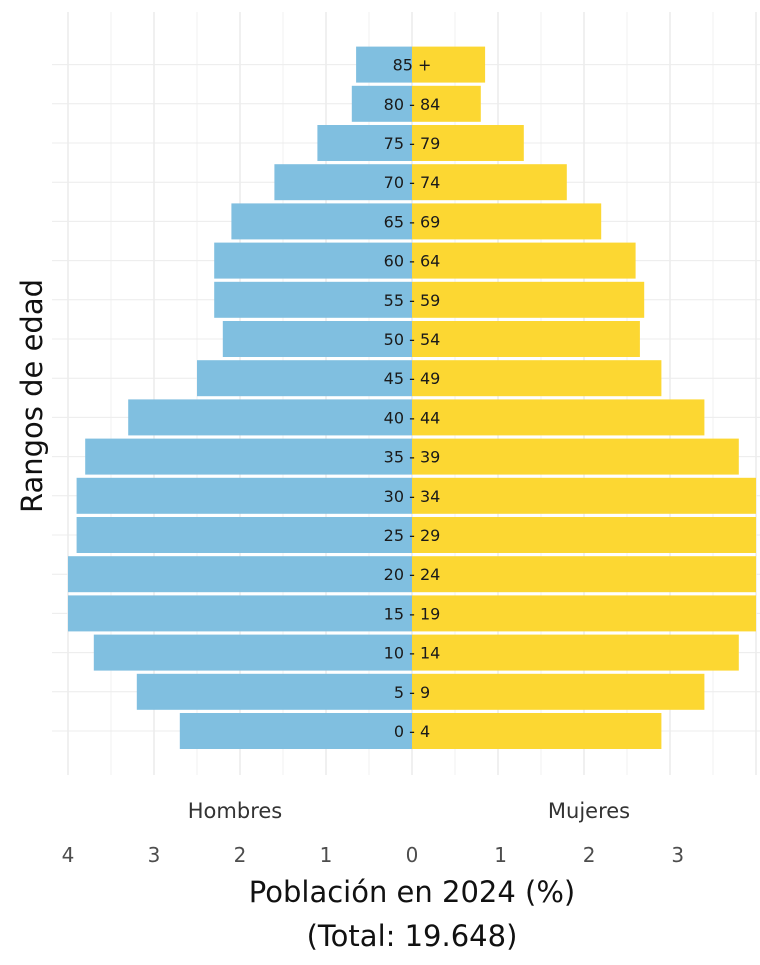  What do you see at coordinates (412, 692) in the screenshot?
I see `age-range-label: 5 - 9` at bounding box center [412, 692].